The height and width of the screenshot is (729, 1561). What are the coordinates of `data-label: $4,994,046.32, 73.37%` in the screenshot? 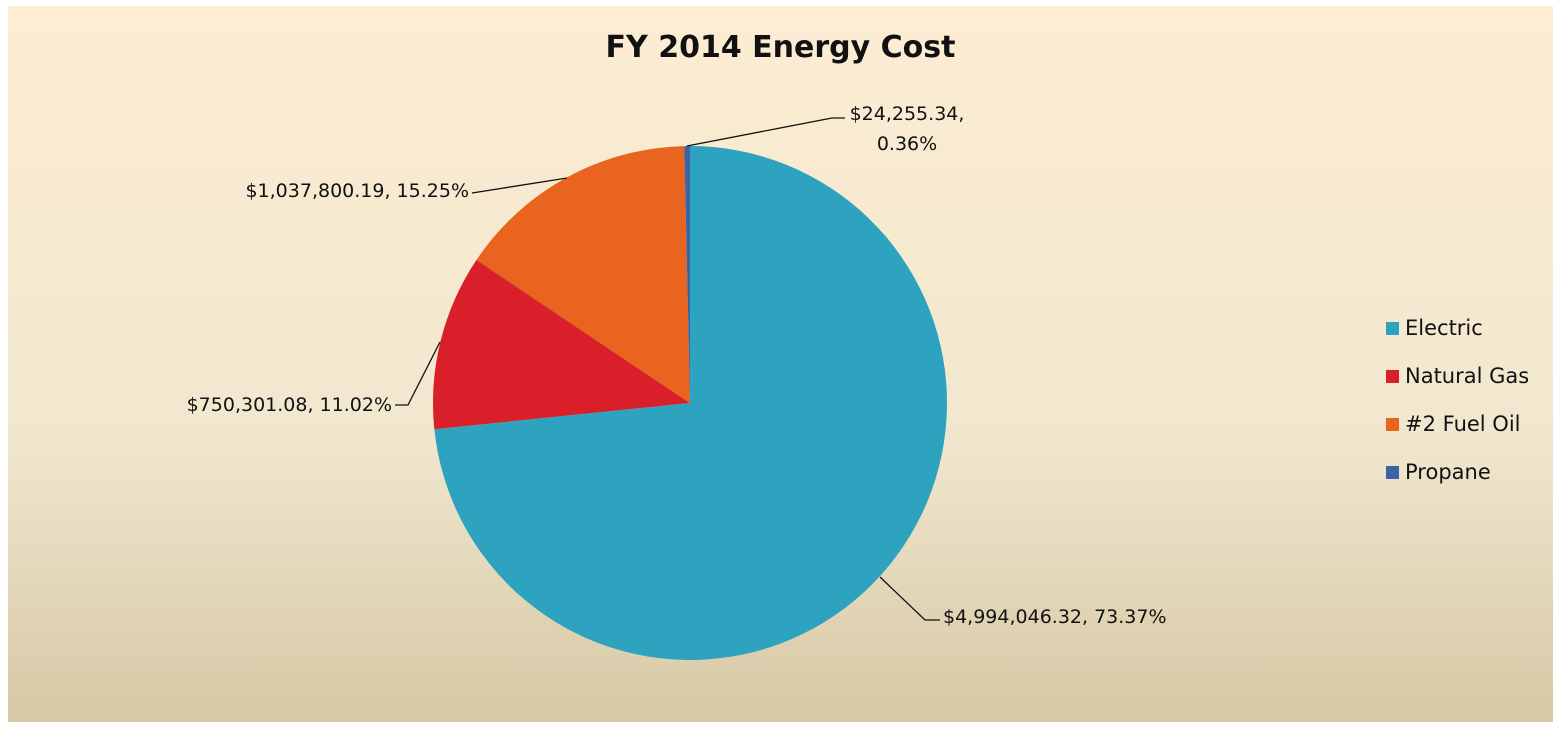 It's located at (1055, 617).